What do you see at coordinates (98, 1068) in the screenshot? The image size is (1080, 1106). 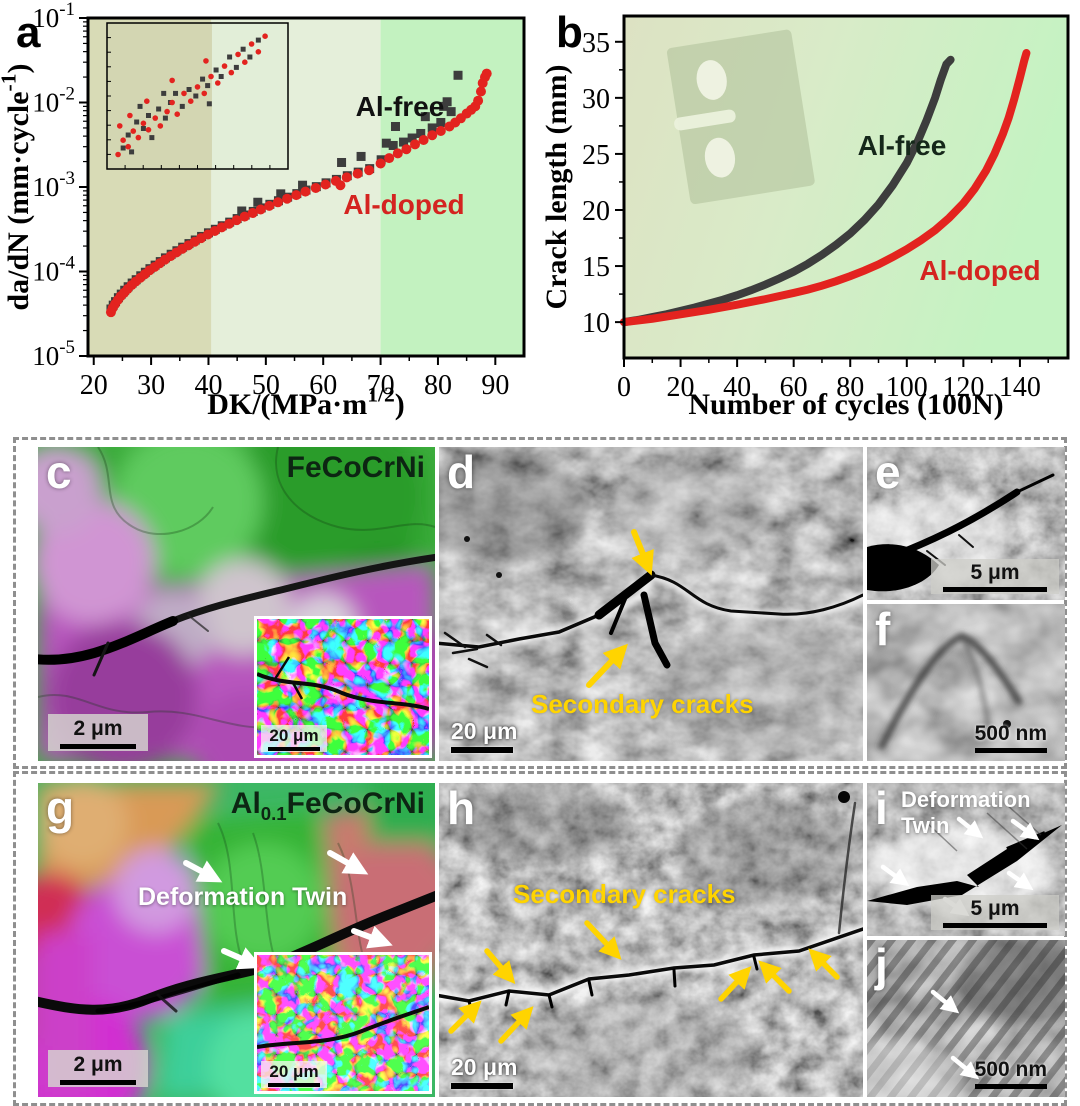 I see `scale-bar-g: 2 μm` at bounding box center [98, 1068].